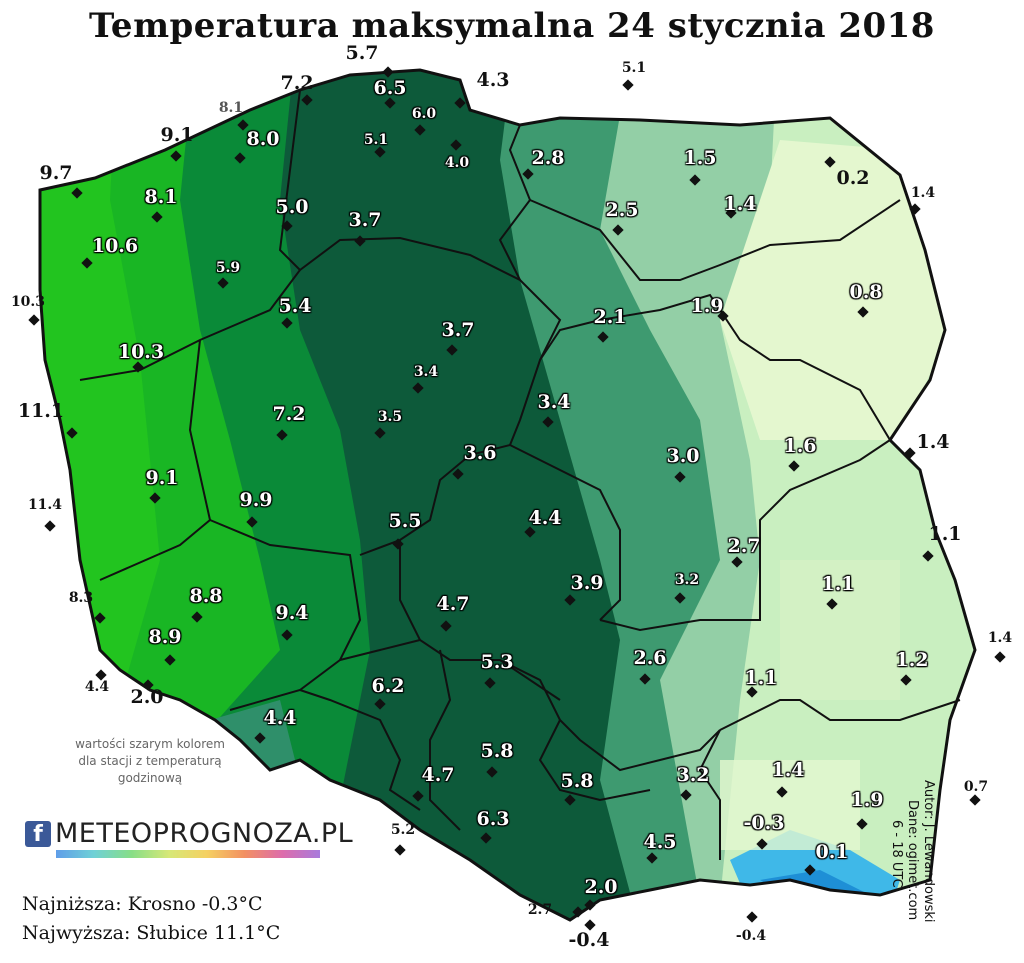  Describe the element at coordinates (41, 411) in the screenshot. I see `station-temp-label: 11.1` at that location.